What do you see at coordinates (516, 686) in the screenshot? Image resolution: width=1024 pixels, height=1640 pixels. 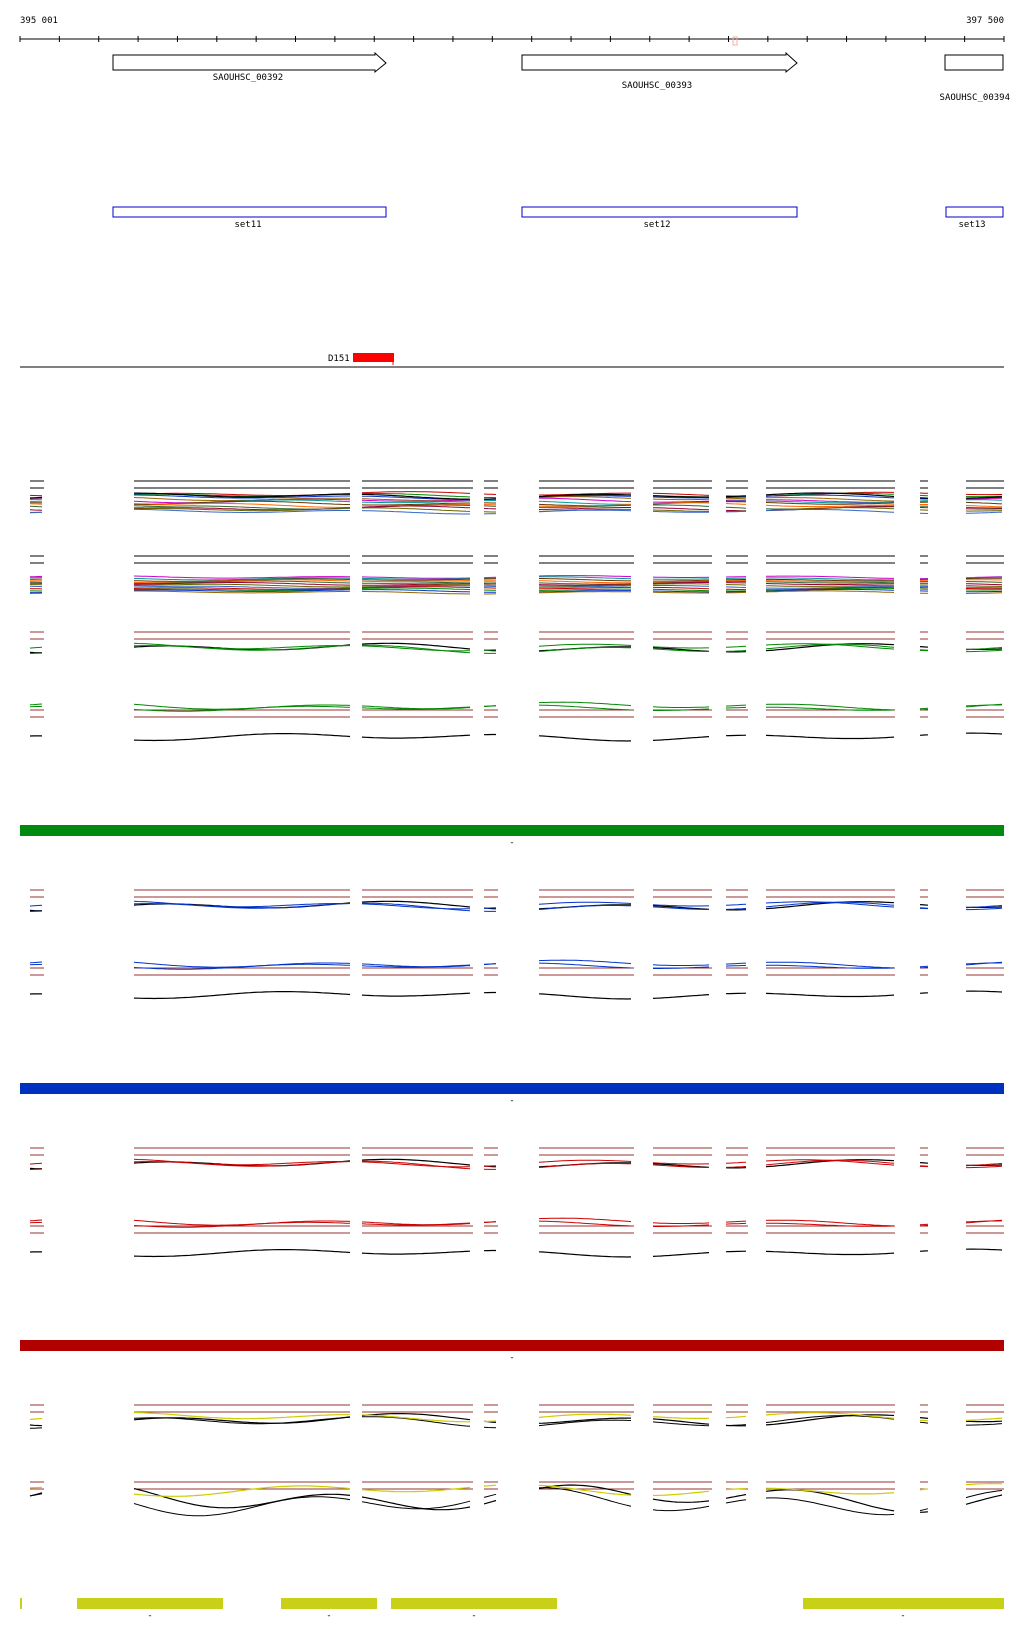 I see `green-panel` at bounding box center [516, 686].